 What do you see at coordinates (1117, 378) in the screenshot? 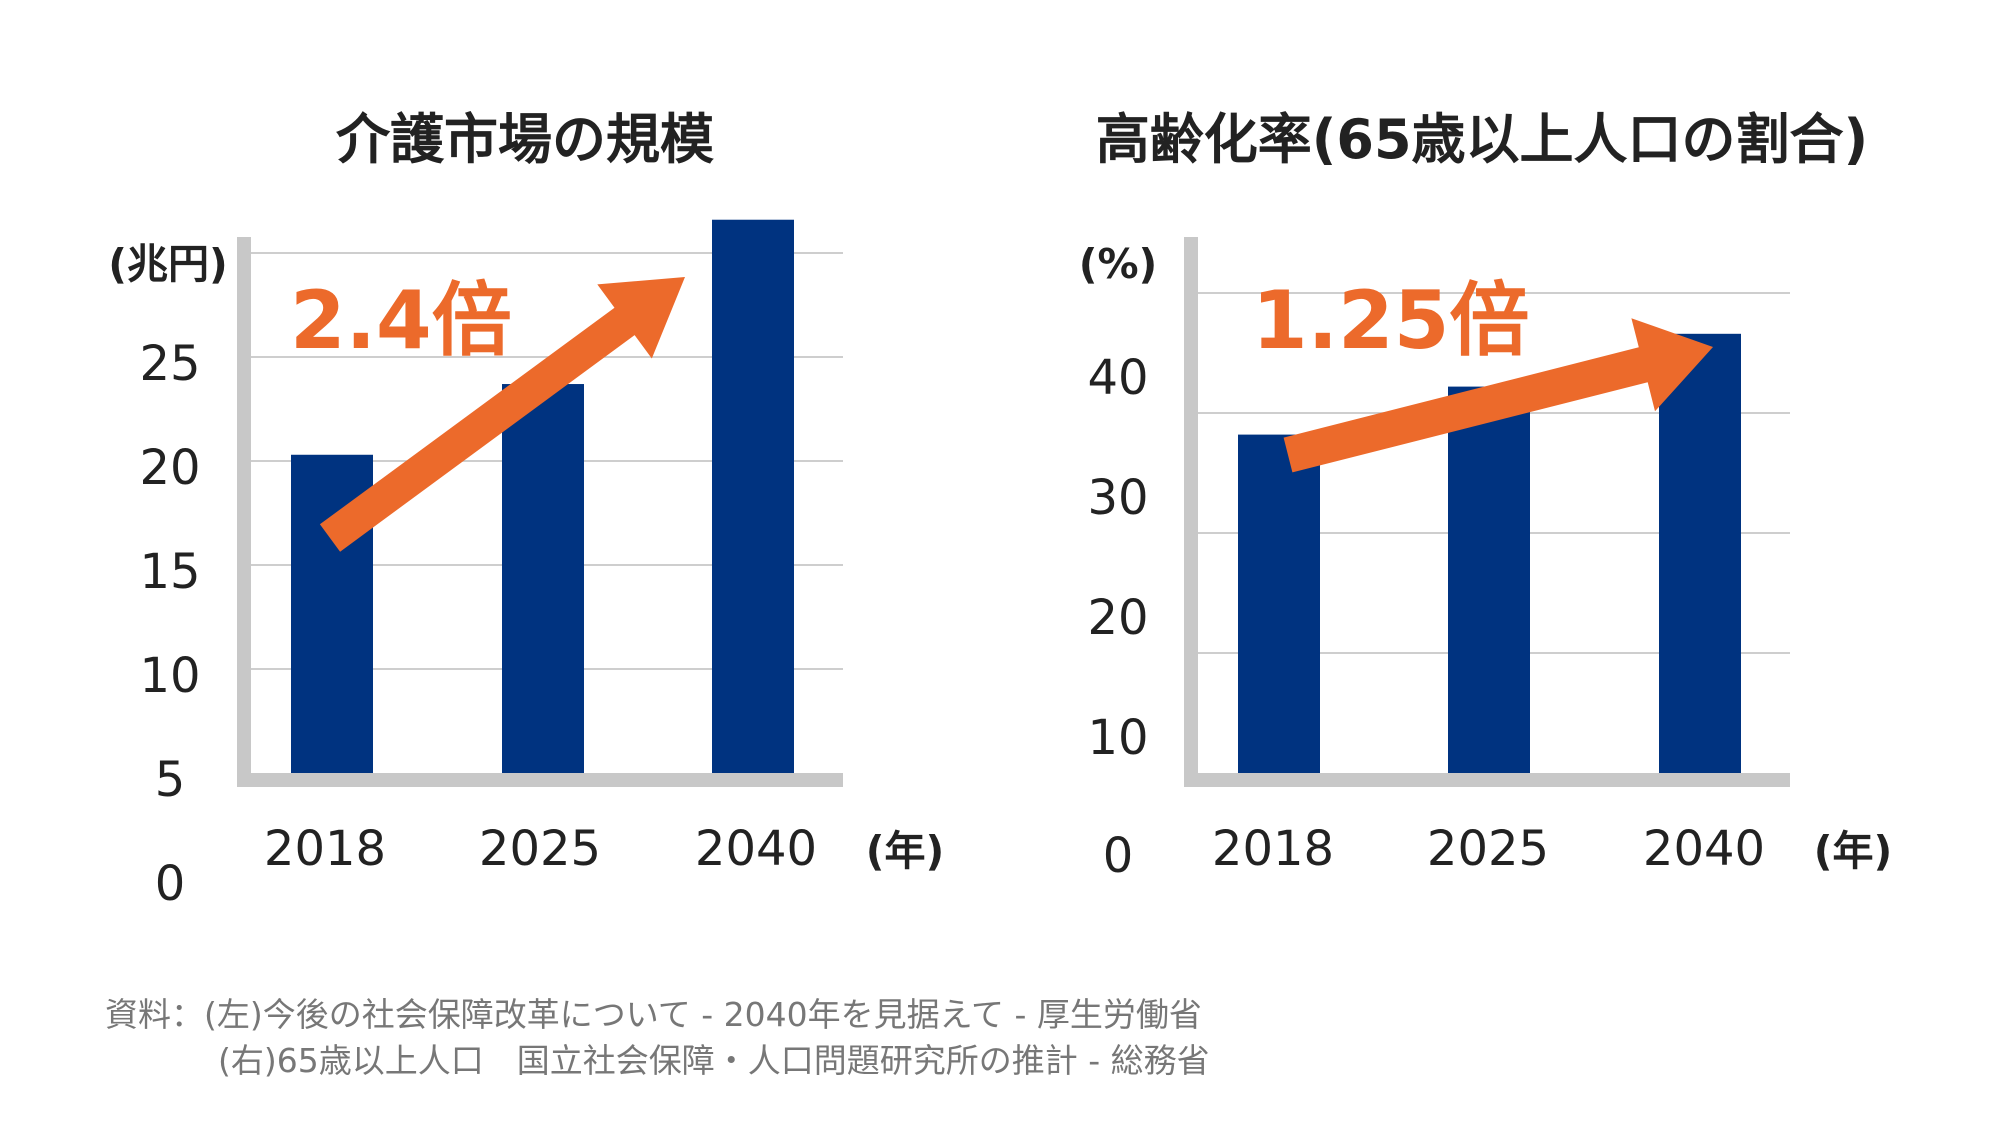
I see `y-tick-label: 40` at bounding box center [1117, 378].